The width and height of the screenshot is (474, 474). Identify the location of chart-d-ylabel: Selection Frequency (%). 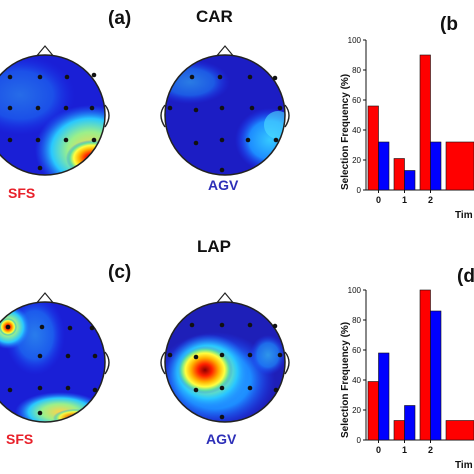
(345, 380).